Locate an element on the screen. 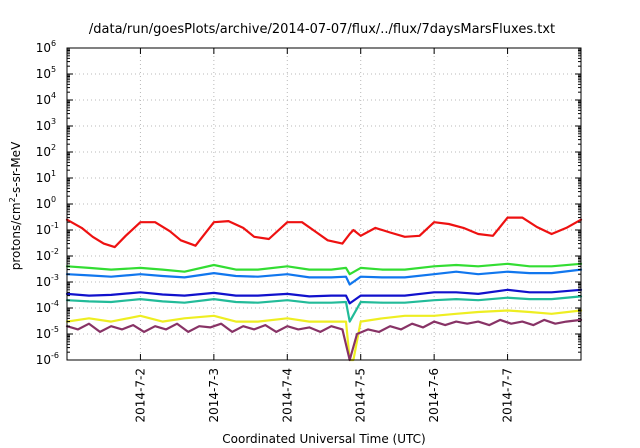 The height and width of the screenshot is (448, 640). y-tick-exponent: 1 is located at coordinates (53, 173).